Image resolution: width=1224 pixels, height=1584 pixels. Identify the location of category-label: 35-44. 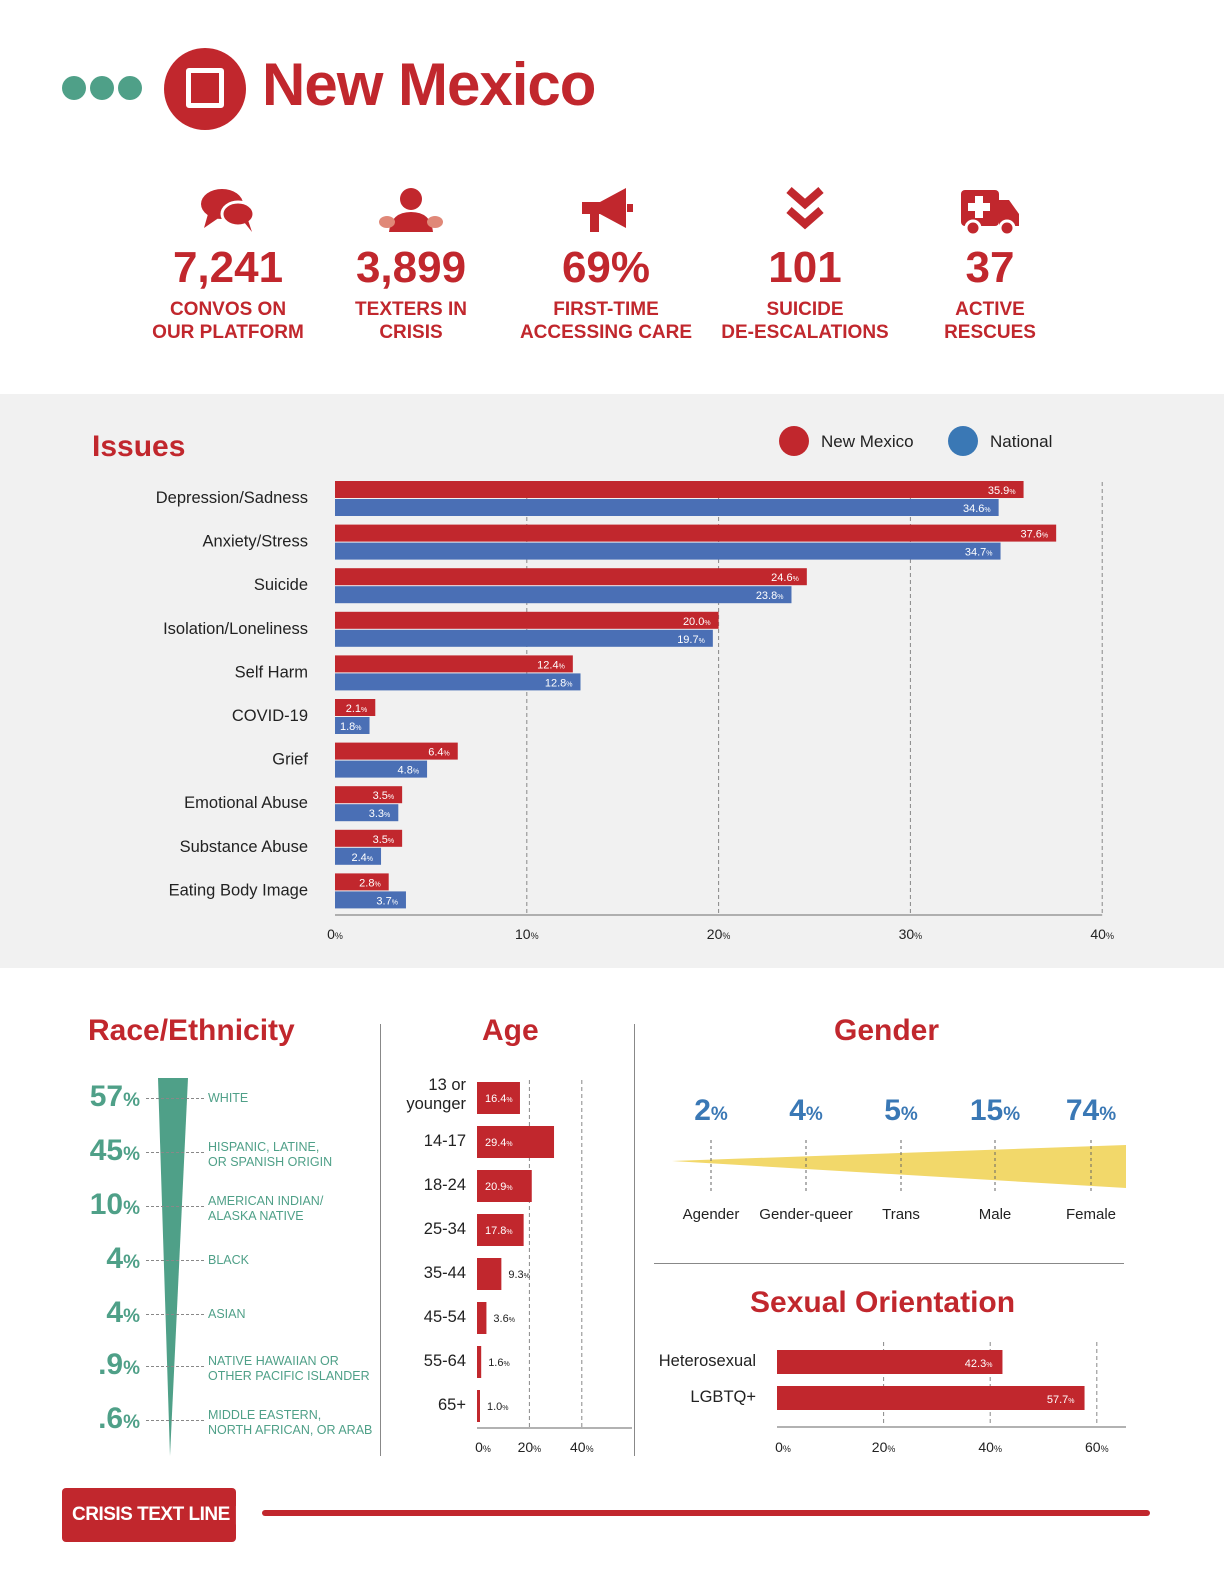
(445, 1273).